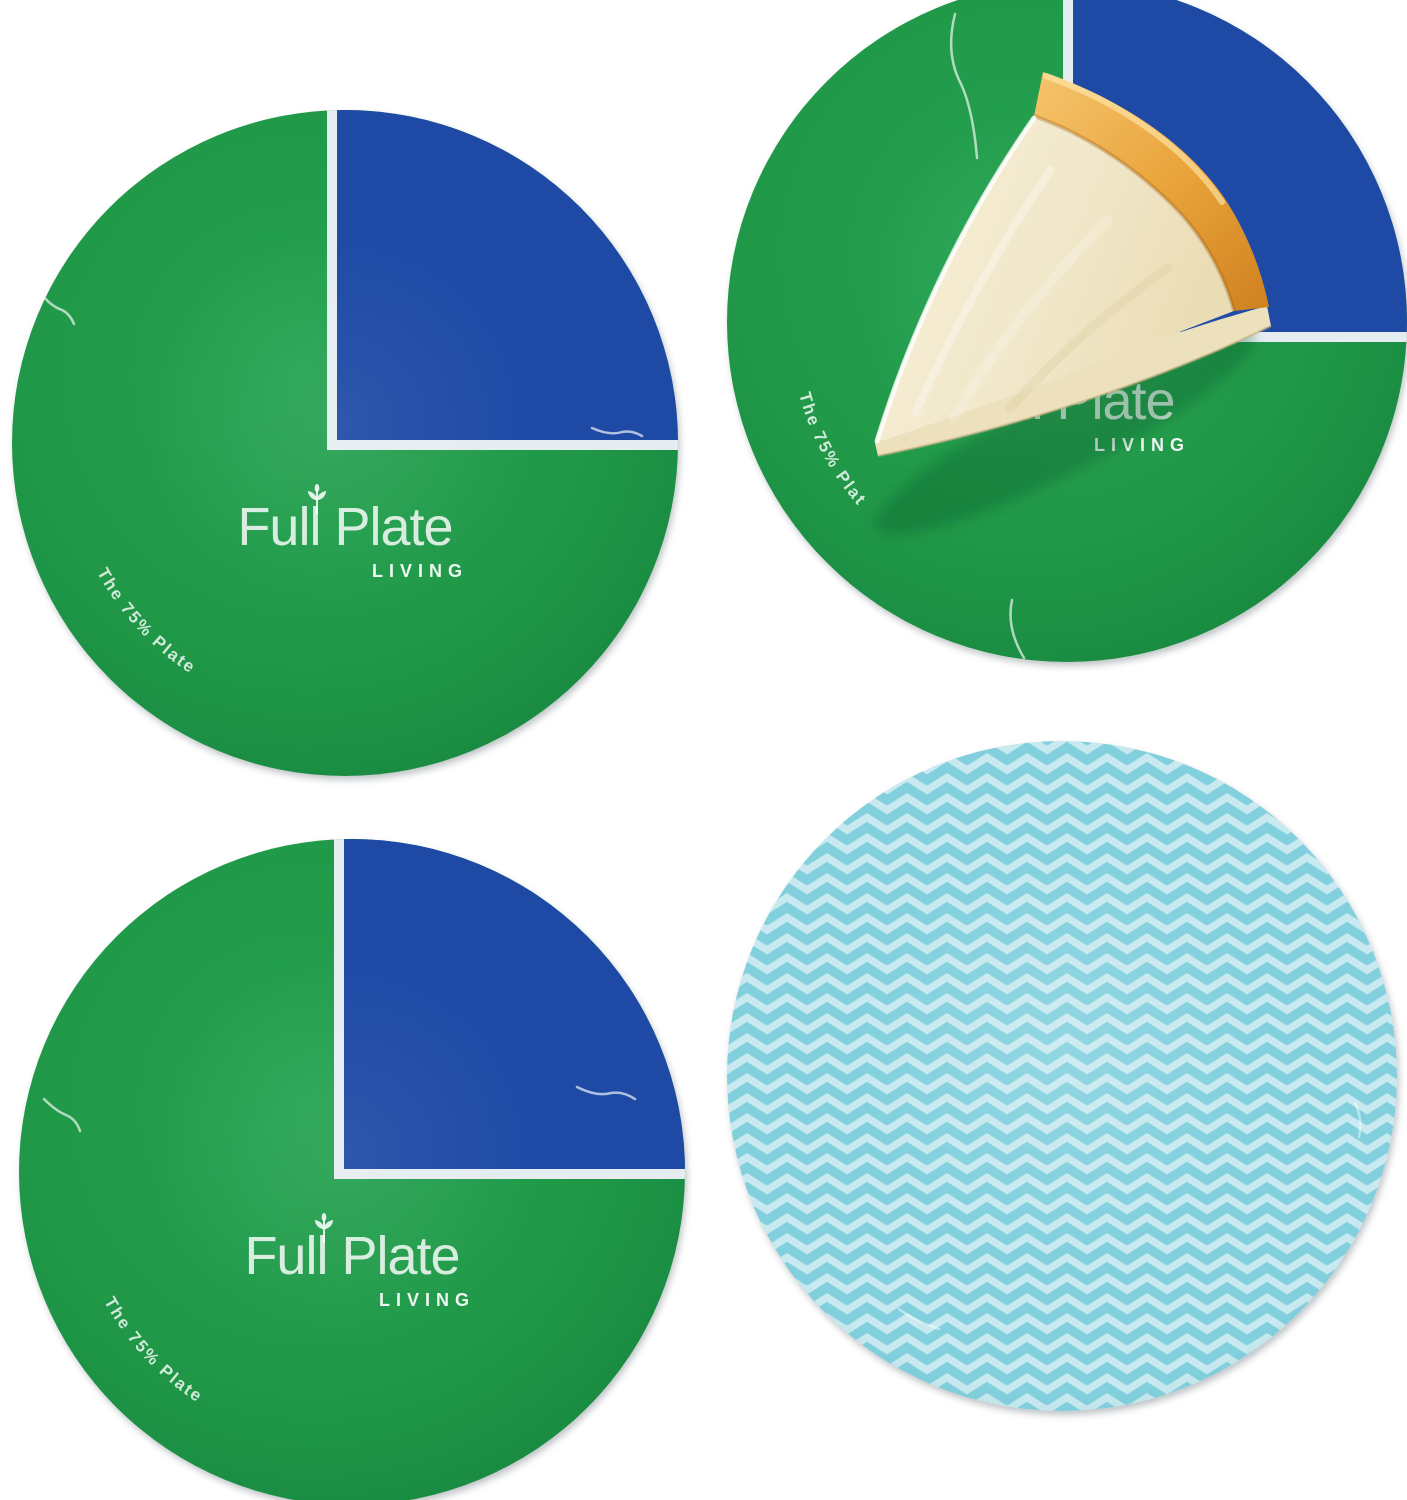 Image resolution: width=1407 pixels, height=1500 pixels. I want to click on slice-top-surface, so click(1054, 279).